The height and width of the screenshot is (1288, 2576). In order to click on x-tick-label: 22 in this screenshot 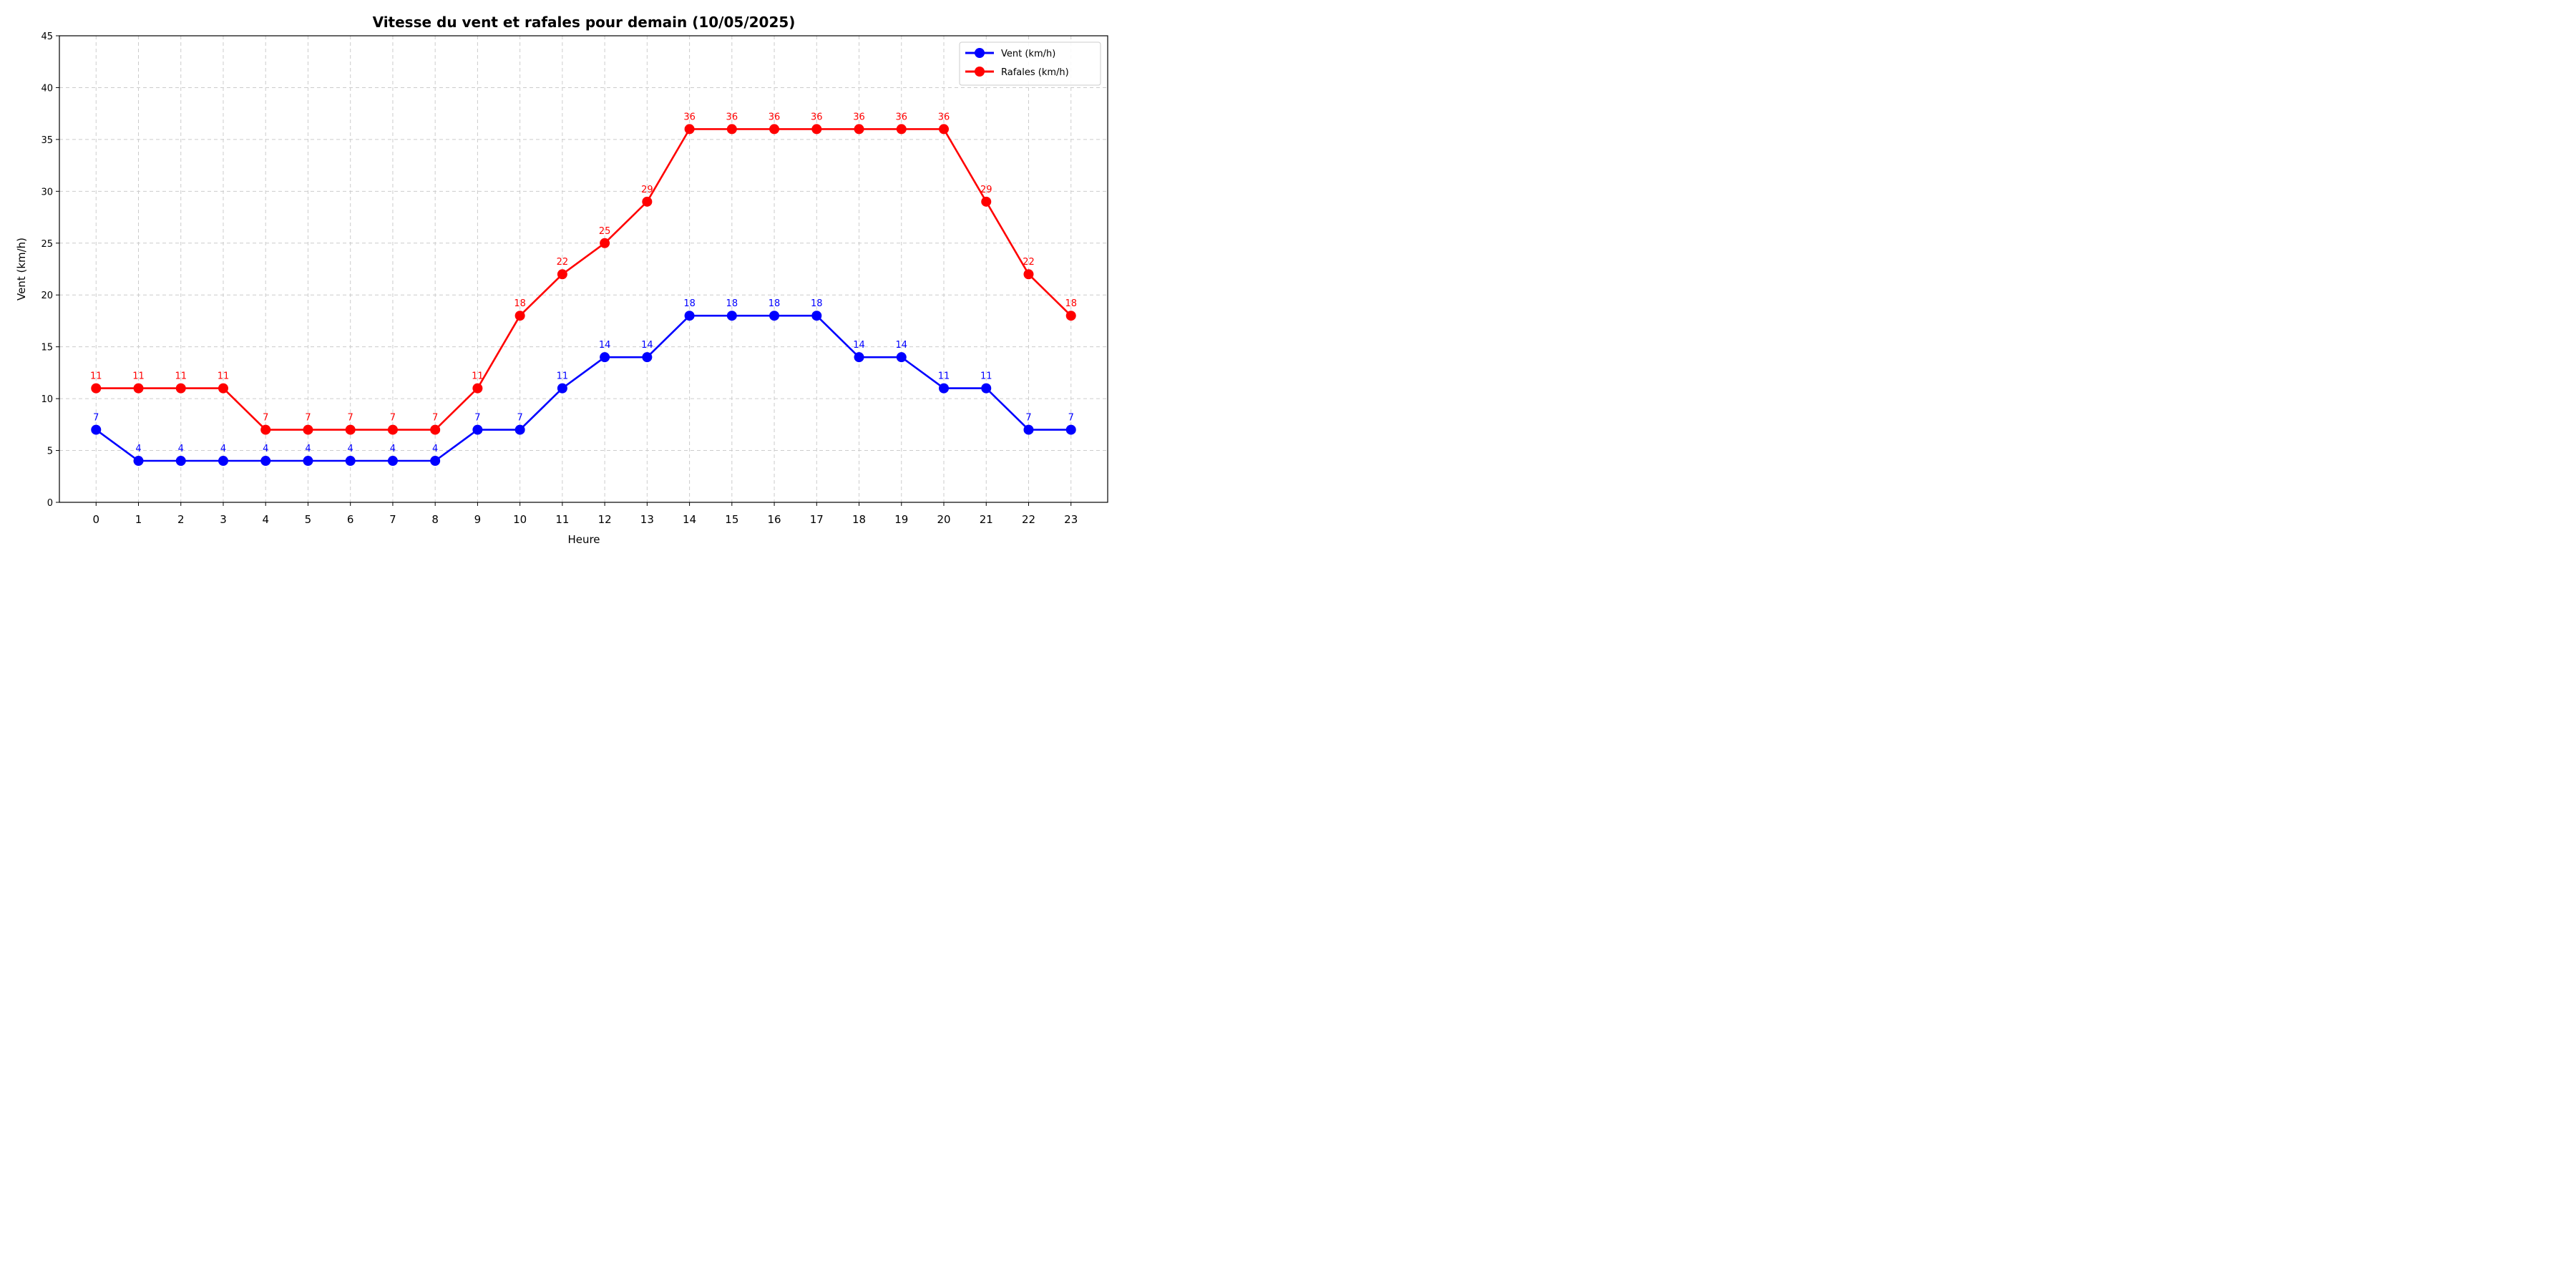, I will do `click(1028, 519)`.